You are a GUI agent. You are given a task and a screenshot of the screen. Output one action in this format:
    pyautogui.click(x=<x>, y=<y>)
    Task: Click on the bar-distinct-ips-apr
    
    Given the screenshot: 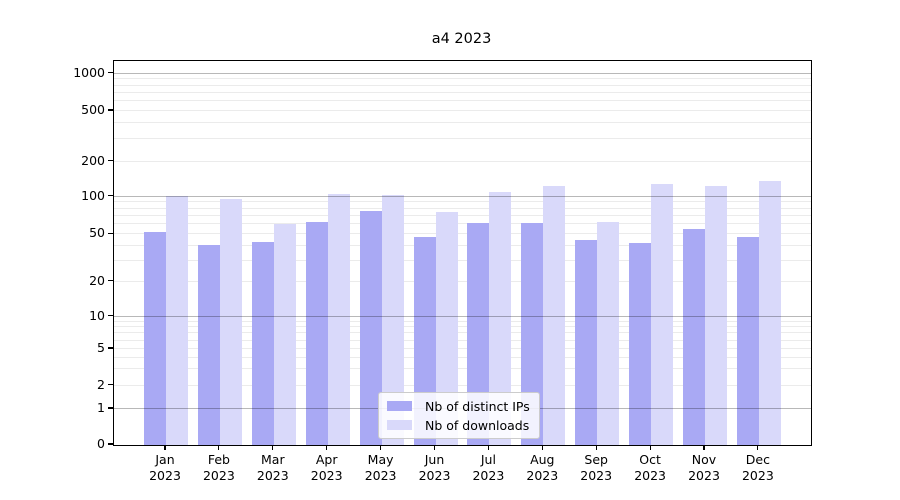 What is the action you would take?
    pyautogui.click(x=316, y=333)
    